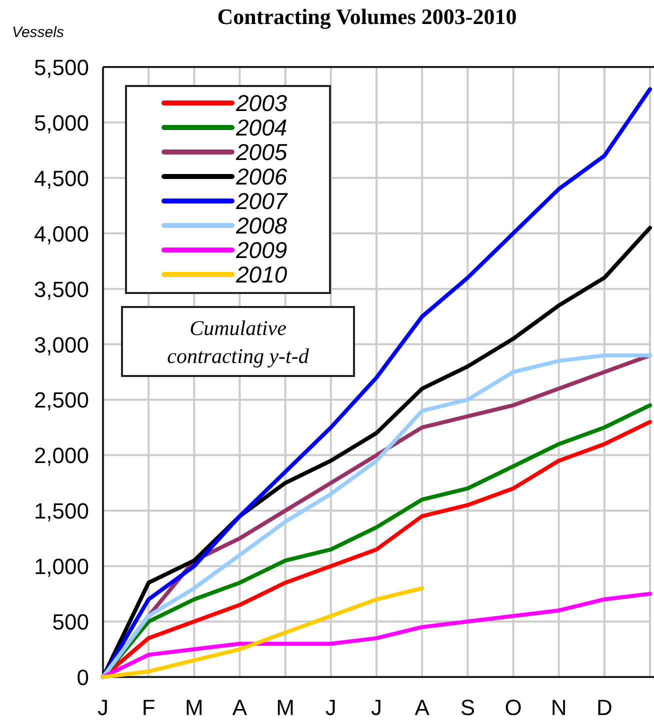 The height and width of the screenshot is (725, 654). What do you see at coordinates (262, 632) in the screenshot?
I see `line-series` at bounding box center [262, 632].